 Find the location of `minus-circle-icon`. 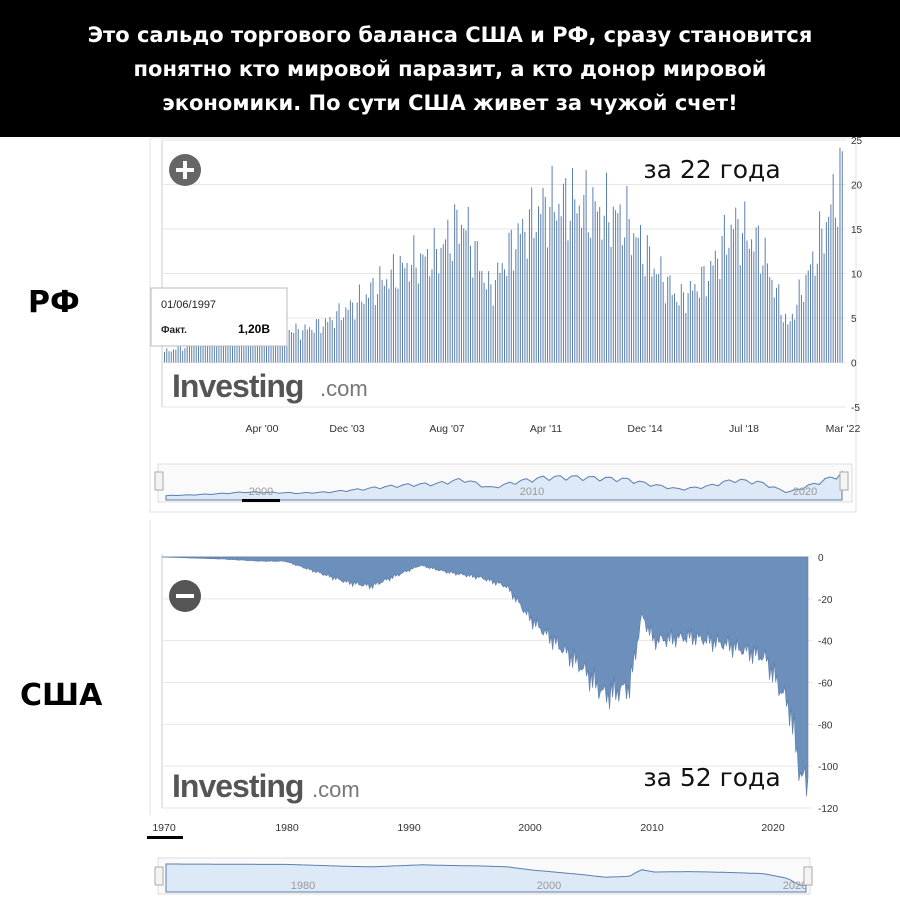

minus-circle-icon is located at coordinates (185, 596).